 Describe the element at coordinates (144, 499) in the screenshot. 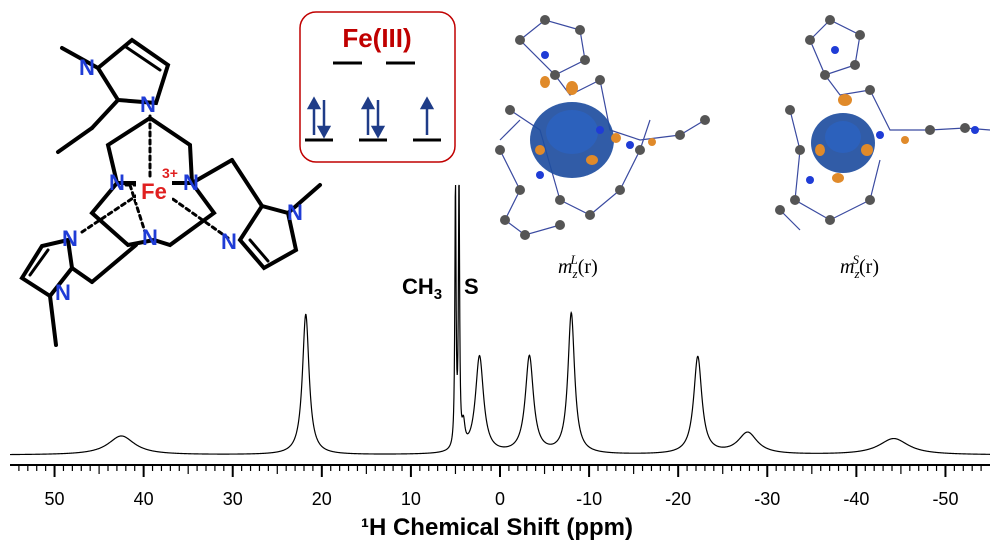

I see `x-axis-tick-label: 40` at that location.